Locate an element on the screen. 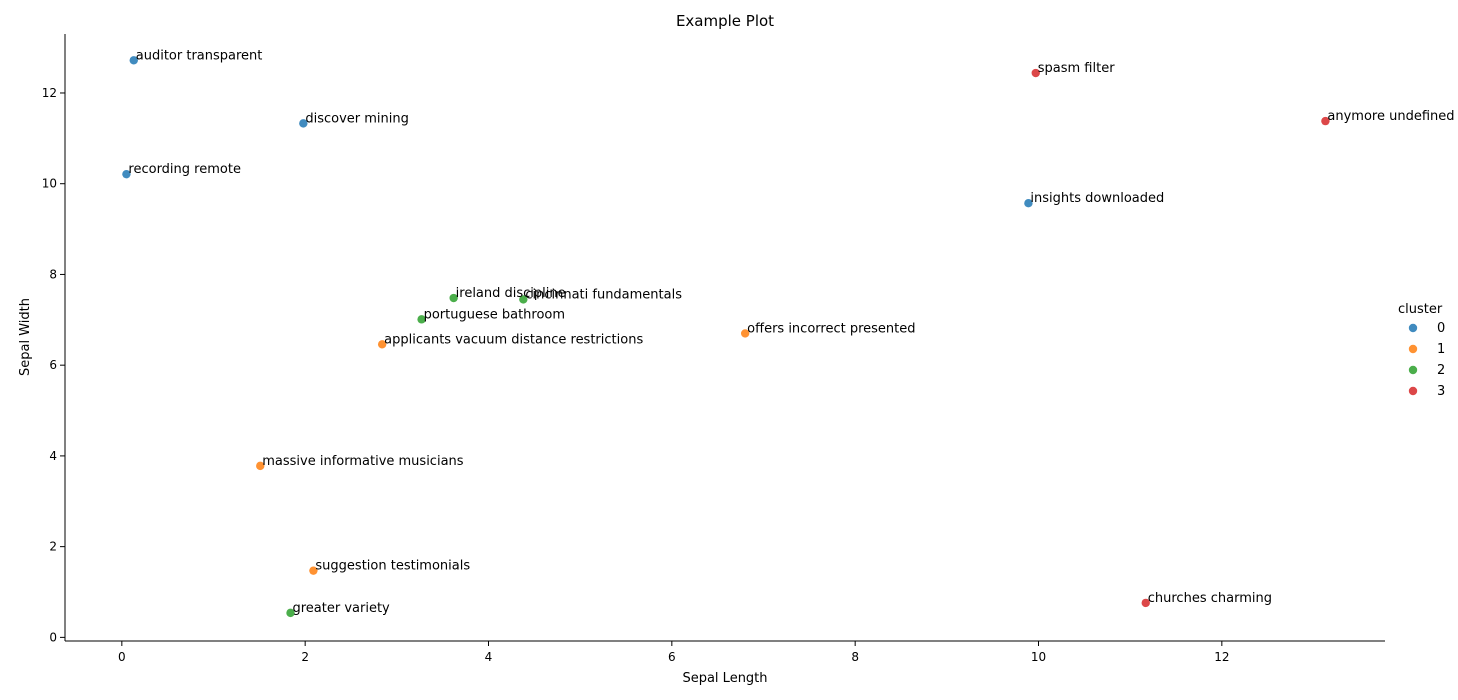  point-label: auditor transparent is located at coordinates (199, 55).